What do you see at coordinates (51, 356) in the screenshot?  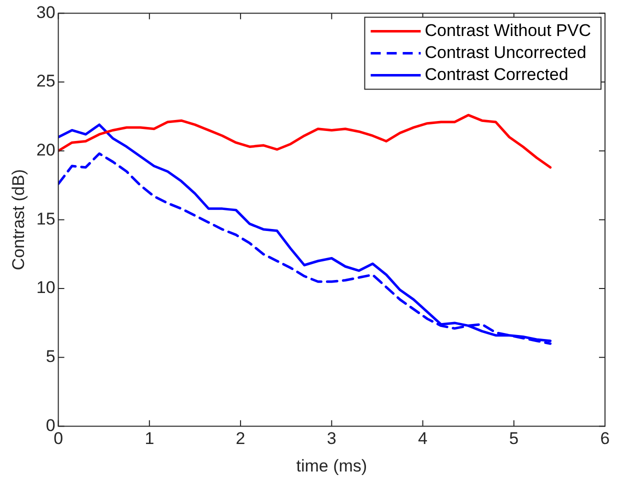 I see `y-tick-label: 5` at bounding box center [51, 356].